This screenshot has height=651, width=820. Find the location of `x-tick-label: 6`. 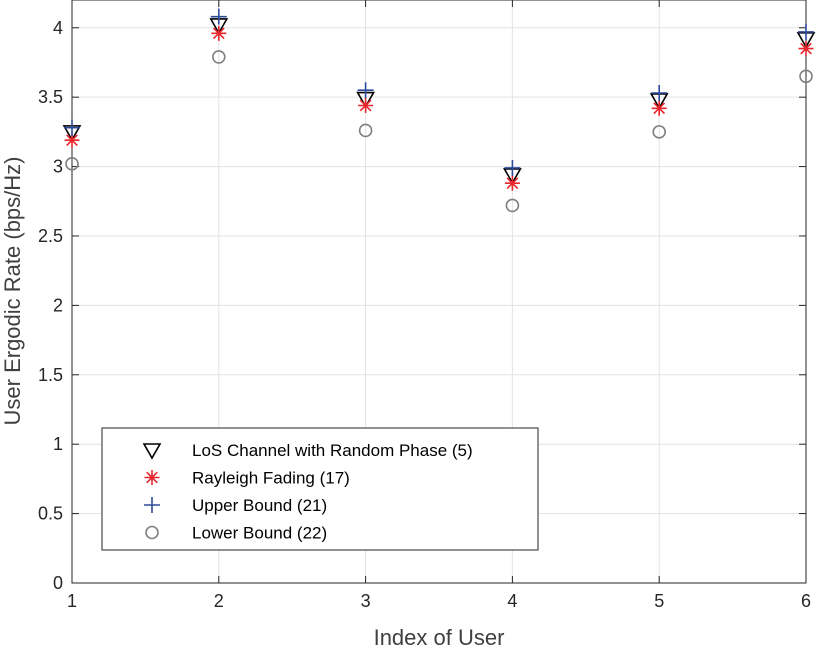

x-tick-label: 6 is located at coordinates (806, 601).